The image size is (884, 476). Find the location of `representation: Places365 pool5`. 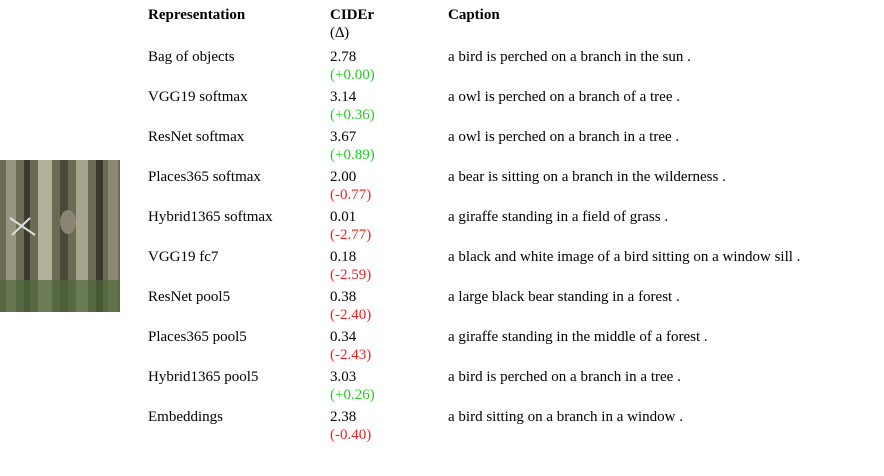

representation: Places365 pool5 is located at coordinates (197, 337).